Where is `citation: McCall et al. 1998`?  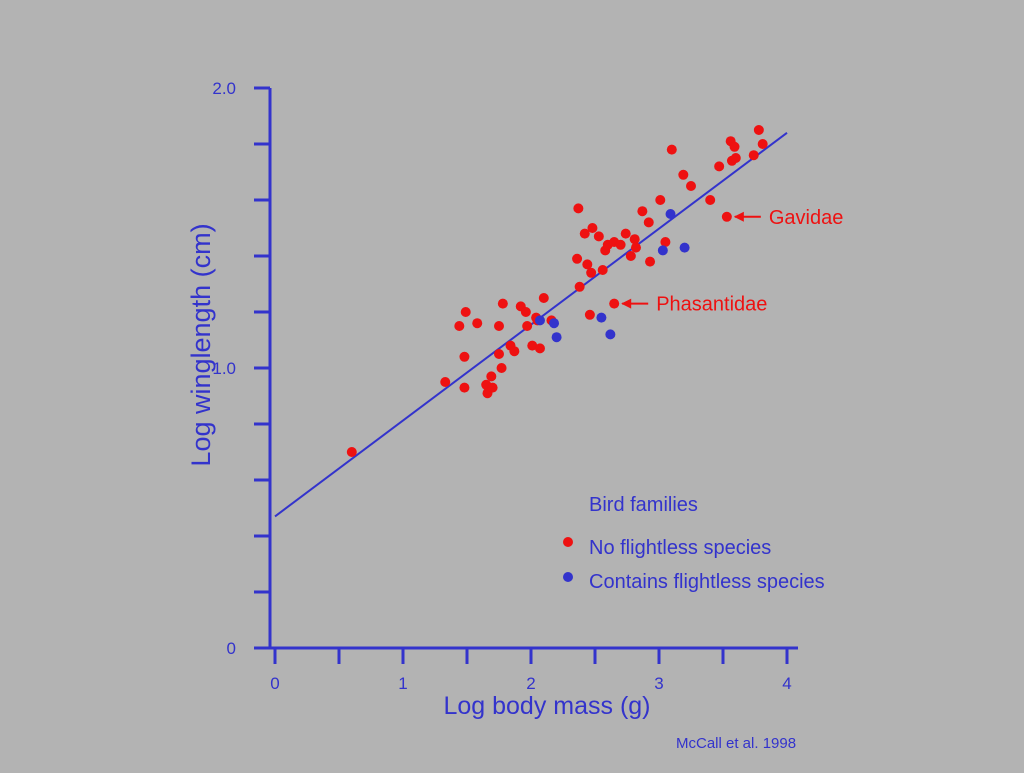
citation: McCall et al. 1998 is located at coordinates (736, 743).